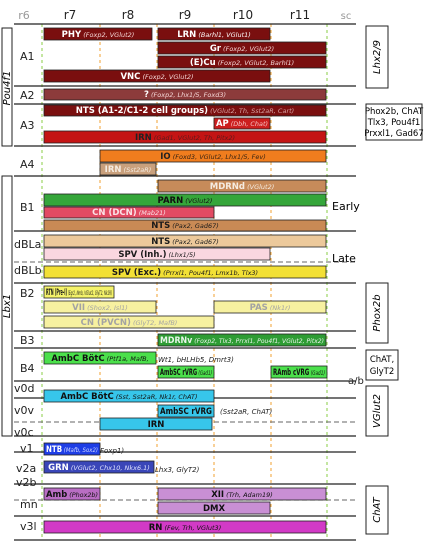 Image resolution: width=424 pixels, height=554 pixels. I want to click on nucleus-box: DMX, so click(214, 508).